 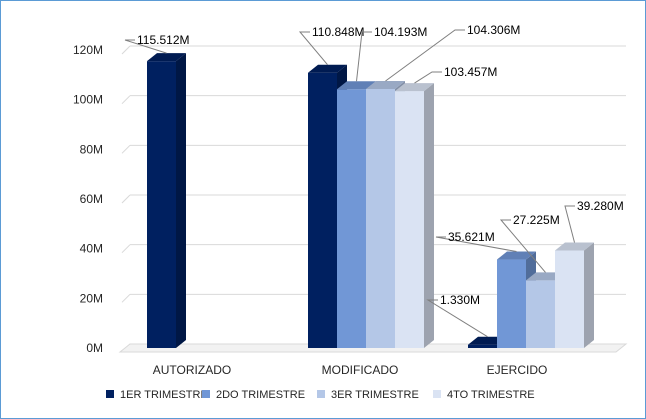 I want to click on legend-label: 2DO TRIMESTRE, so click(x=260, y=395).